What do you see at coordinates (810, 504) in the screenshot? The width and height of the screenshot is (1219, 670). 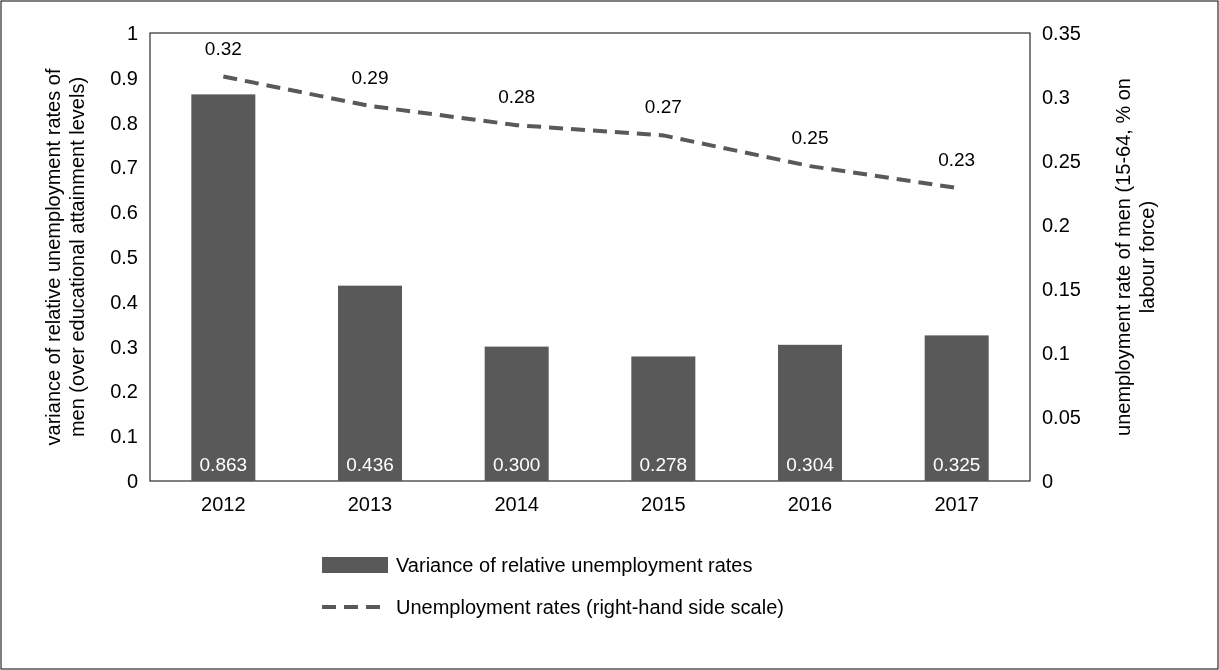 I see `x-tick-label: 2016` at bounding box center [810, 504].